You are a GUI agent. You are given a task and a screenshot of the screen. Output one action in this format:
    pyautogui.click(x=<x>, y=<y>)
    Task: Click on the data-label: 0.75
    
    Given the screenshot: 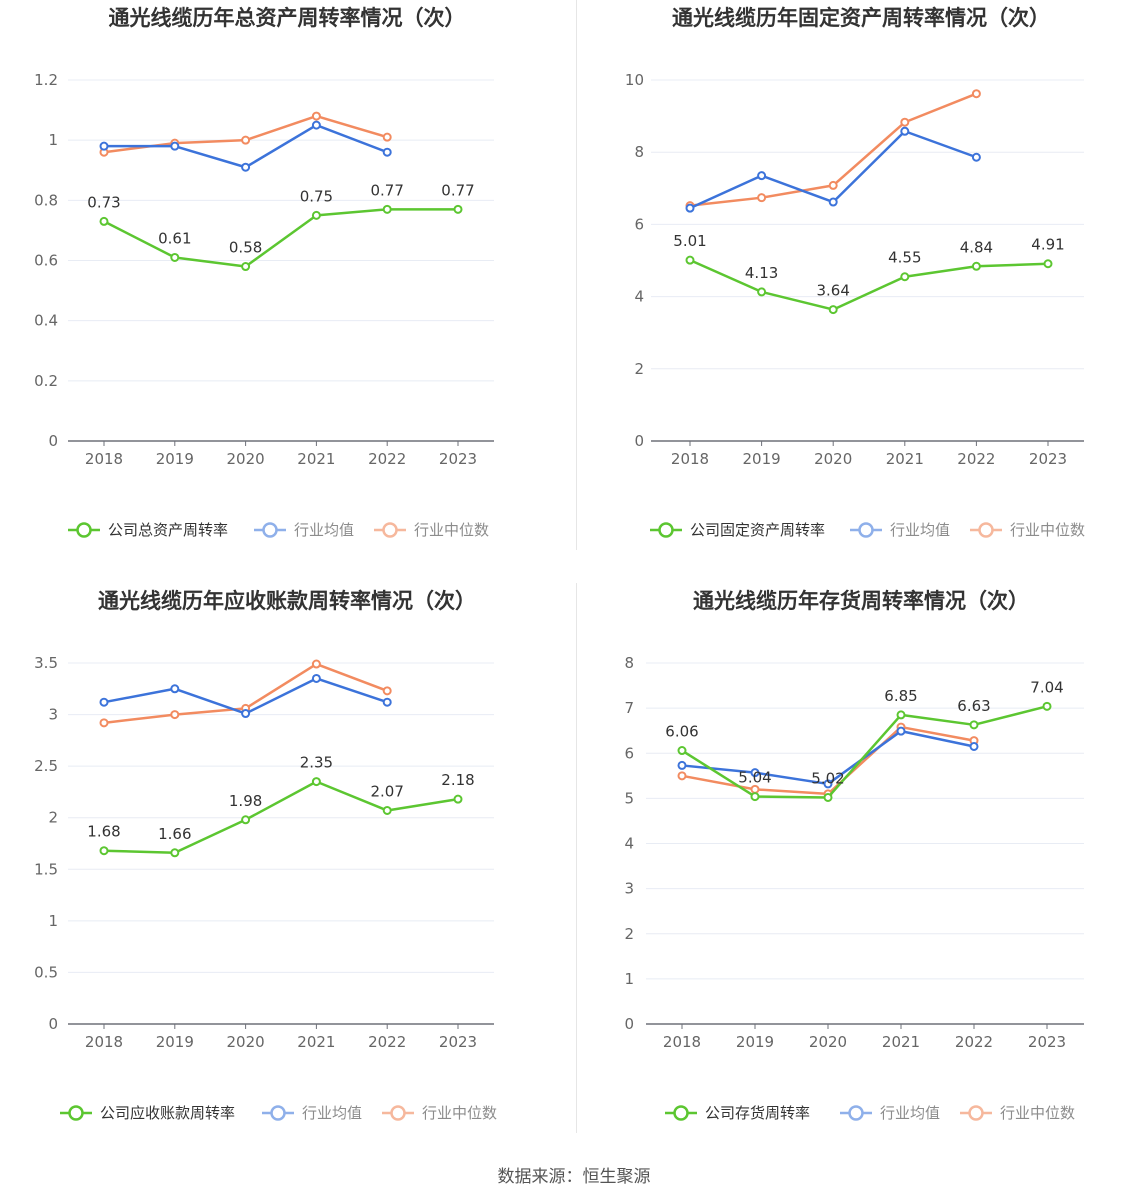 What is the action you would take?
    pyautogui.click(x=316, y=196)
    